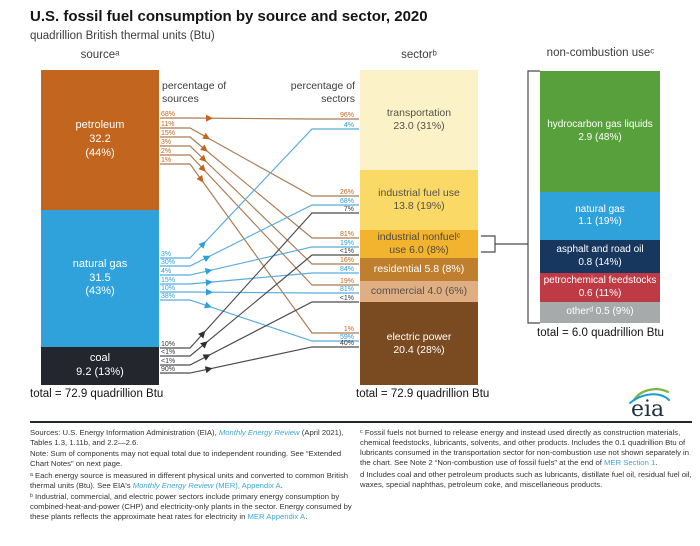  Describe the element at coordinates (600, 280) in the screenshot. I see `noncombustion-block-label: petrochemical feedstocks` at that location.